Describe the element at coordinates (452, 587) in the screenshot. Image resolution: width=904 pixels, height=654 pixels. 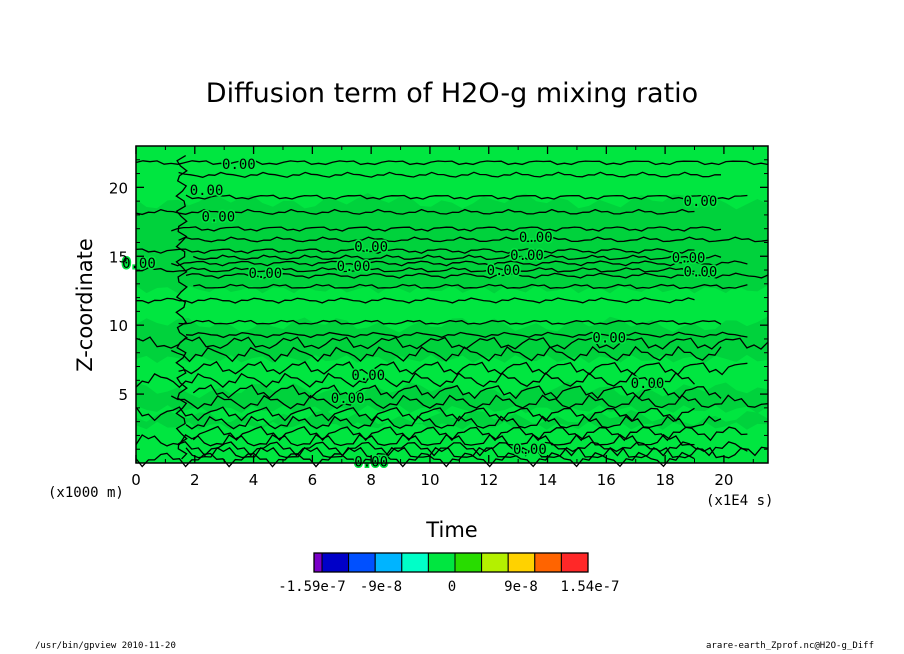
I see `colorbar-tick-label: 0` at that location.